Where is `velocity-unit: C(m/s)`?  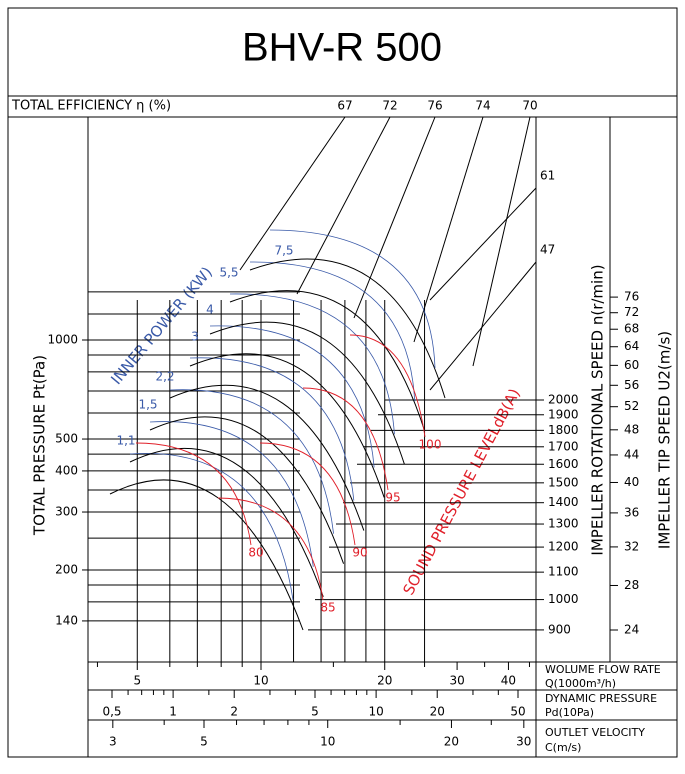
velocity-unit: C(m/s) is located at coordinates (563, 747).